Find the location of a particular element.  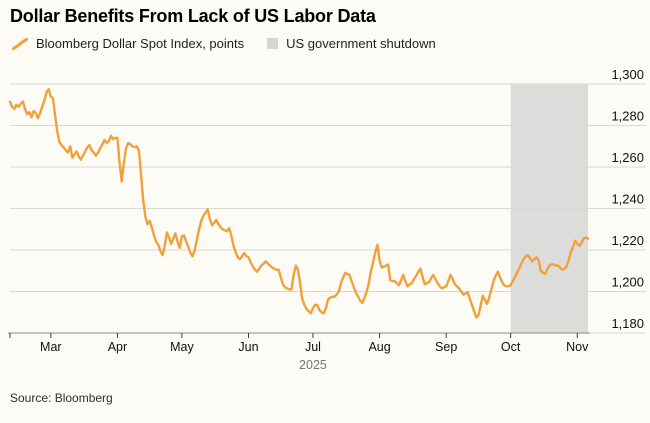

x-axis-month-label: Aug is located at coordinates (379, 347).